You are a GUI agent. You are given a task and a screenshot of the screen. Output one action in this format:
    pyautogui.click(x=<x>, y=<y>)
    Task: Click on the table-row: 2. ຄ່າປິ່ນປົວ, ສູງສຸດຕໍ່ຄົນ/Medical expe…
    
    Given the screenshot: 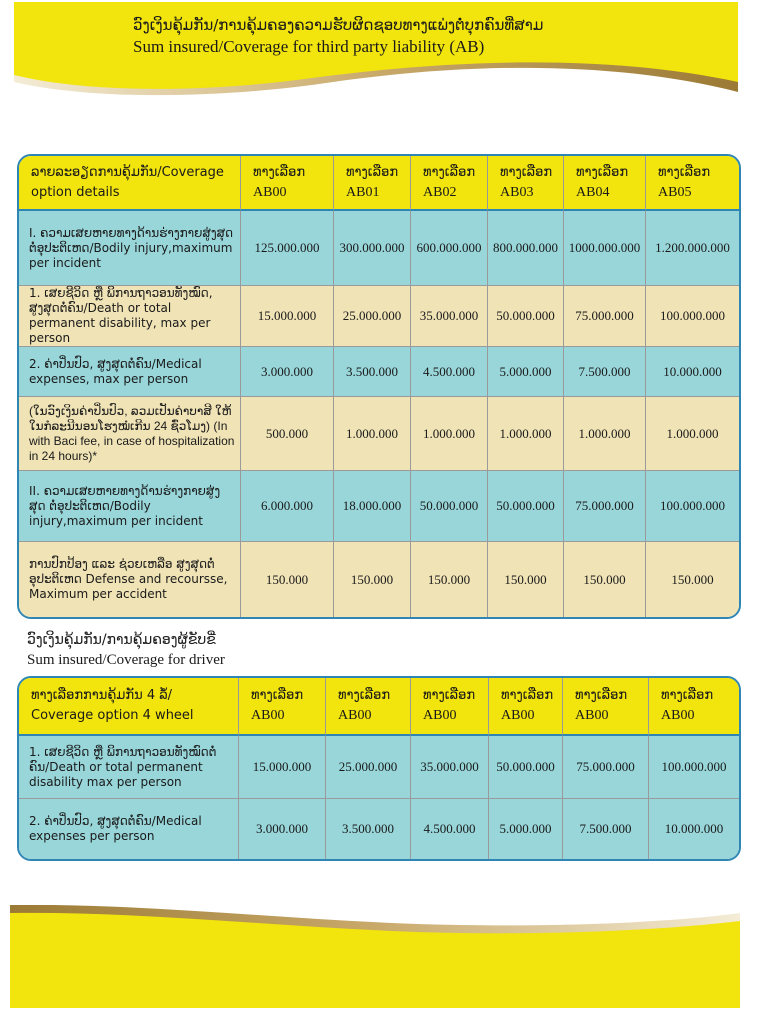 What is the action you would take?
    pyautogui.click(x=379, y=829)
    